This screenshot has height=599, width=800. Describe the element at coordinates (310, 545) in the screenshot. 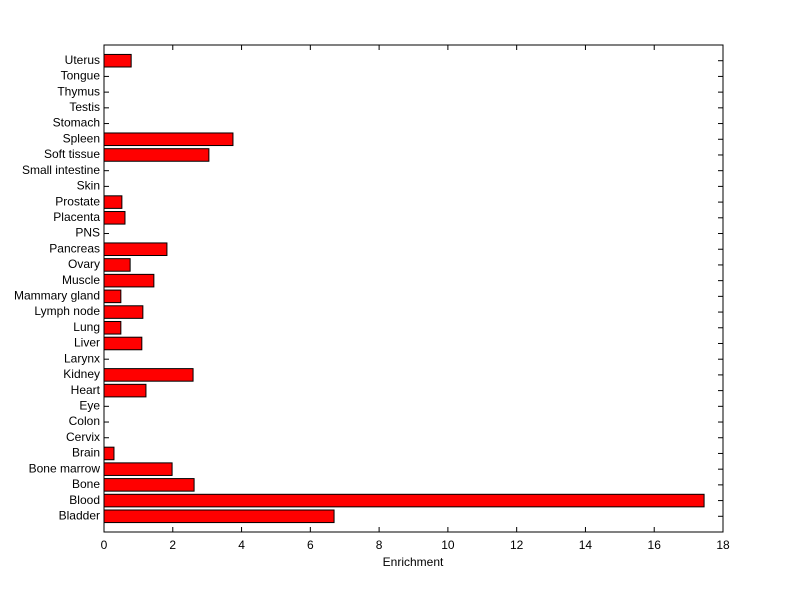

I see `x-tick-label: 6` at that location.